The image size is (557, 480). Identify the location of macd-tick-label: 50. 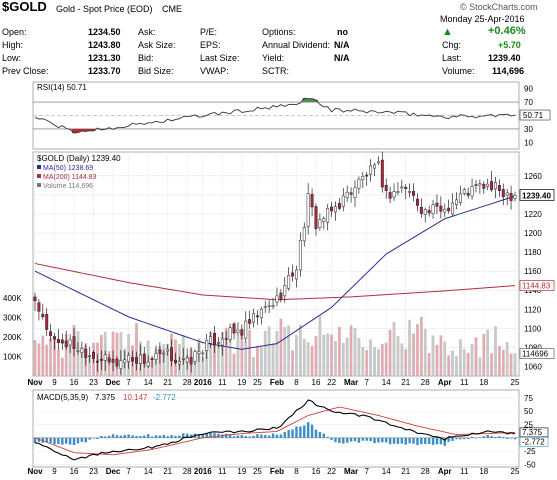
(528, 411).